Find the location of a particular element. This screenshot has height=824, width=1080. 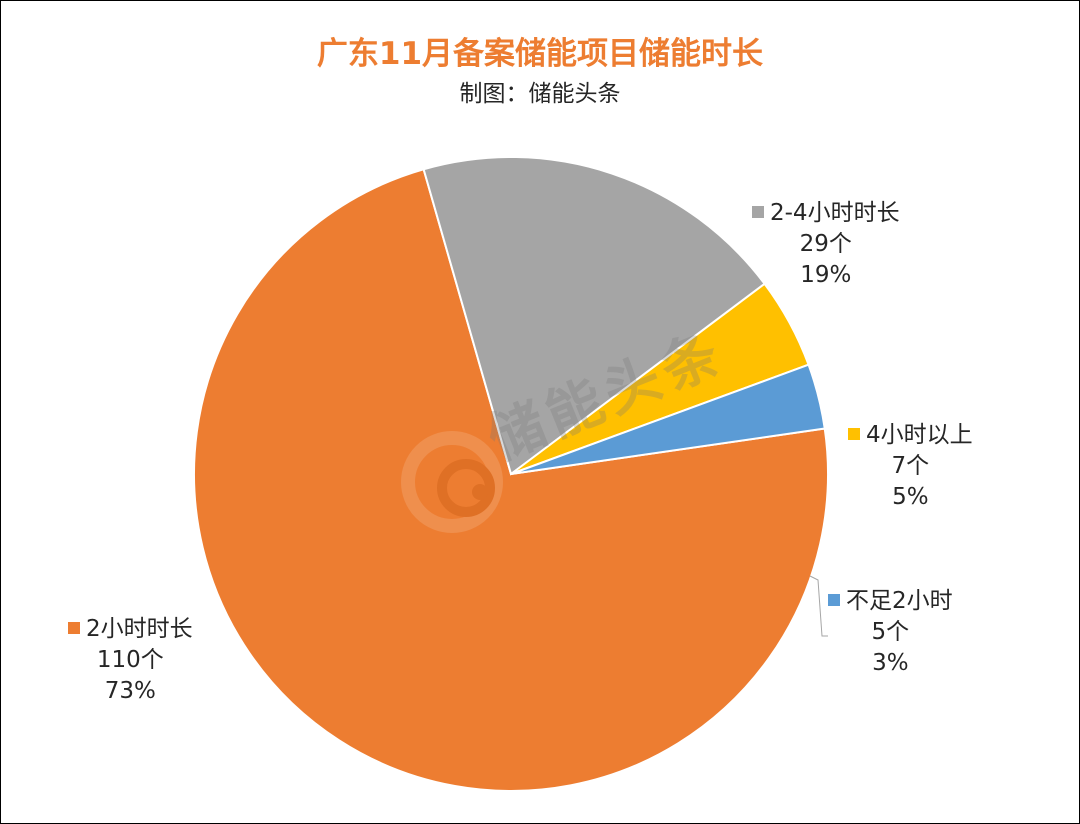

slice-label-name: 2小时时长 is located at coordinates (139, 629).